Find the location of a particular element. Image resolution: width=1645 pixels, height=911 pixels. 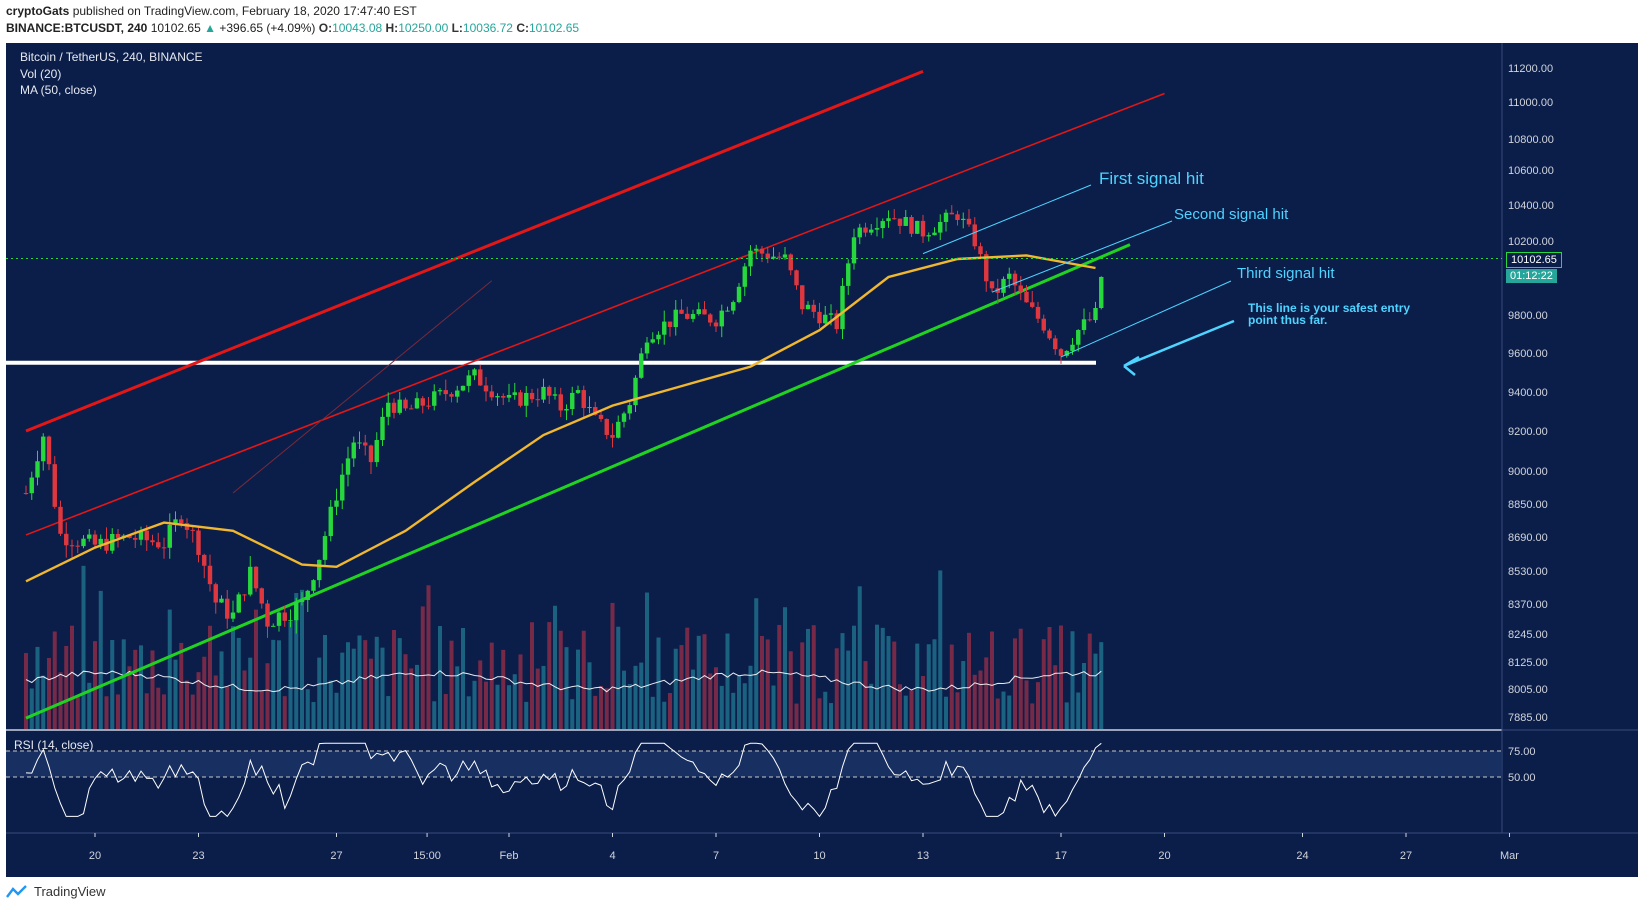

price-tick-label: 10800.00 is located at coordinates (1531, 140).